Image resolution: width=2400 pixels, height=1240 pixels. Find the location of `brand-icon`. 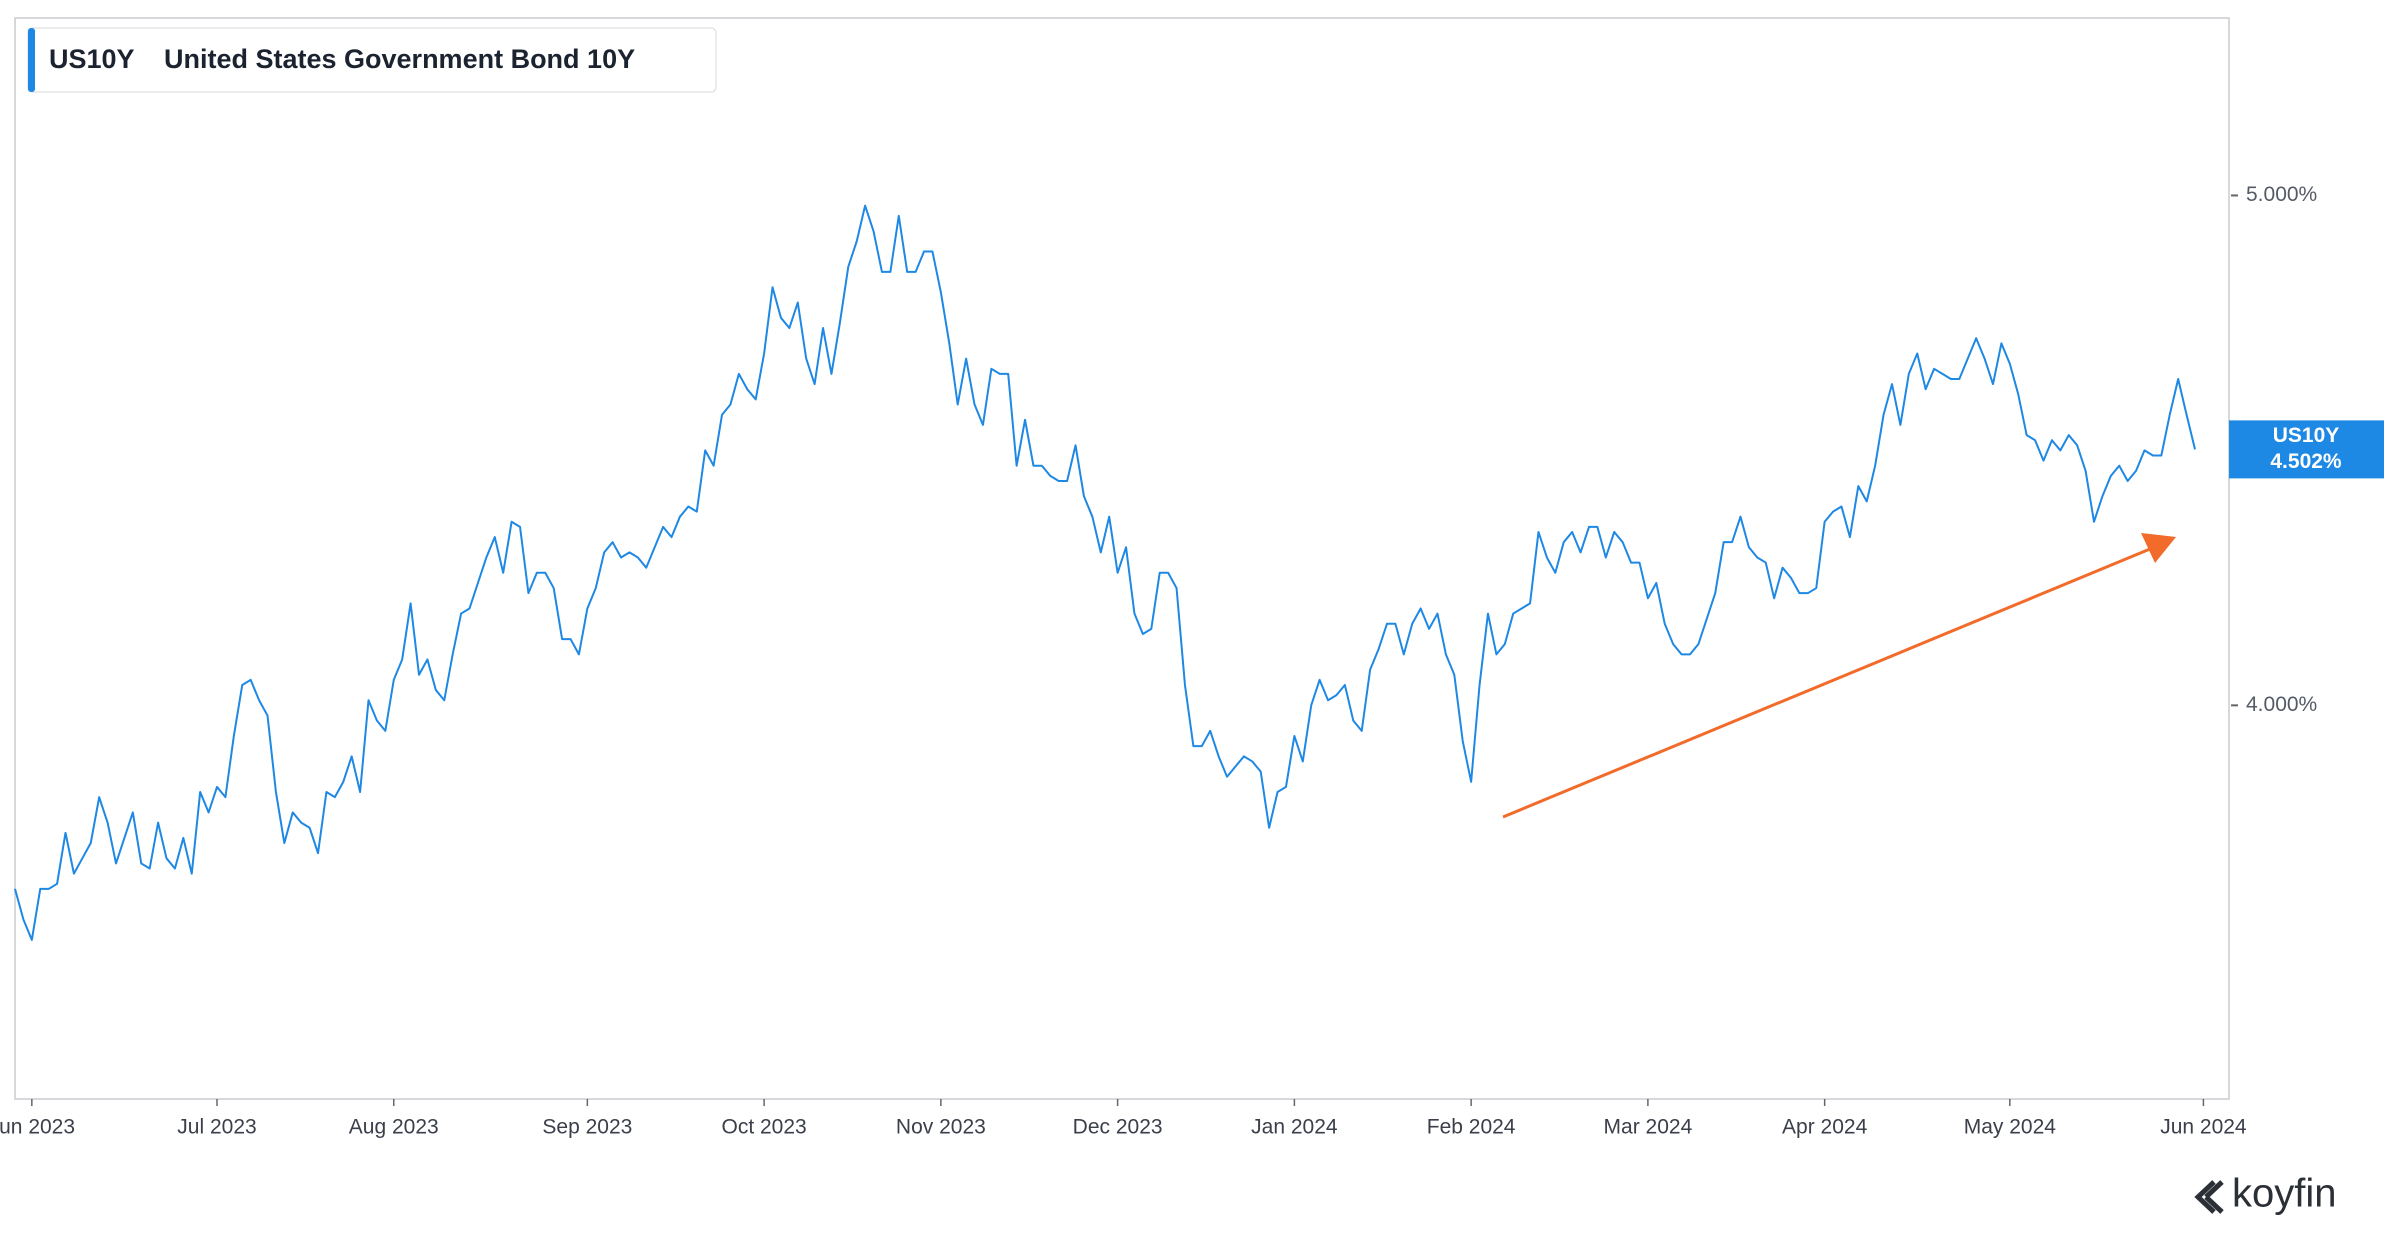

brand-icon is located at coordinates (2209, 1197).